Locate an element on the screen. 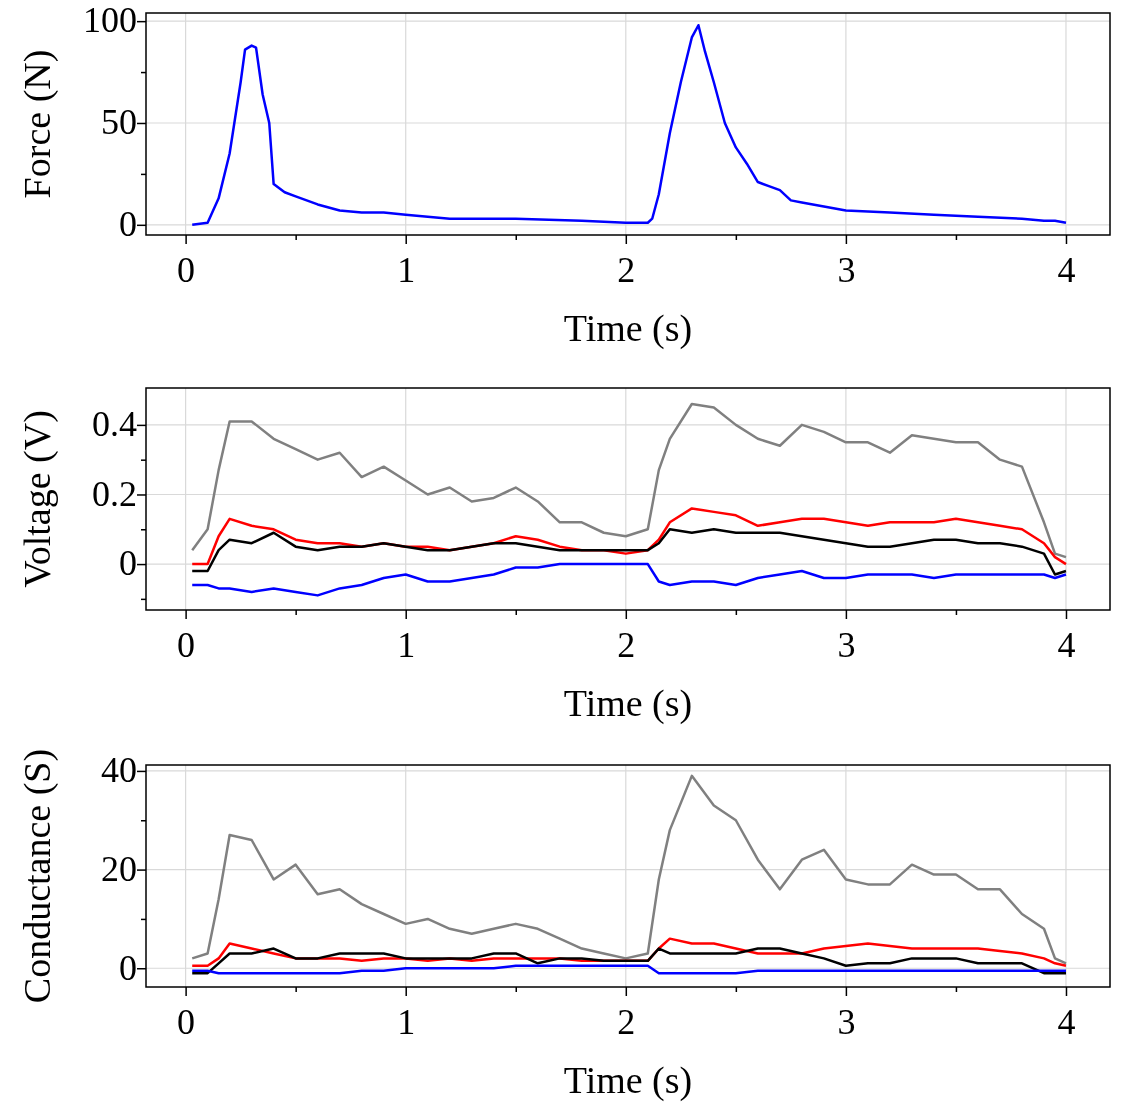  y-tick-label: 100 is located at coordinates (110, 20).